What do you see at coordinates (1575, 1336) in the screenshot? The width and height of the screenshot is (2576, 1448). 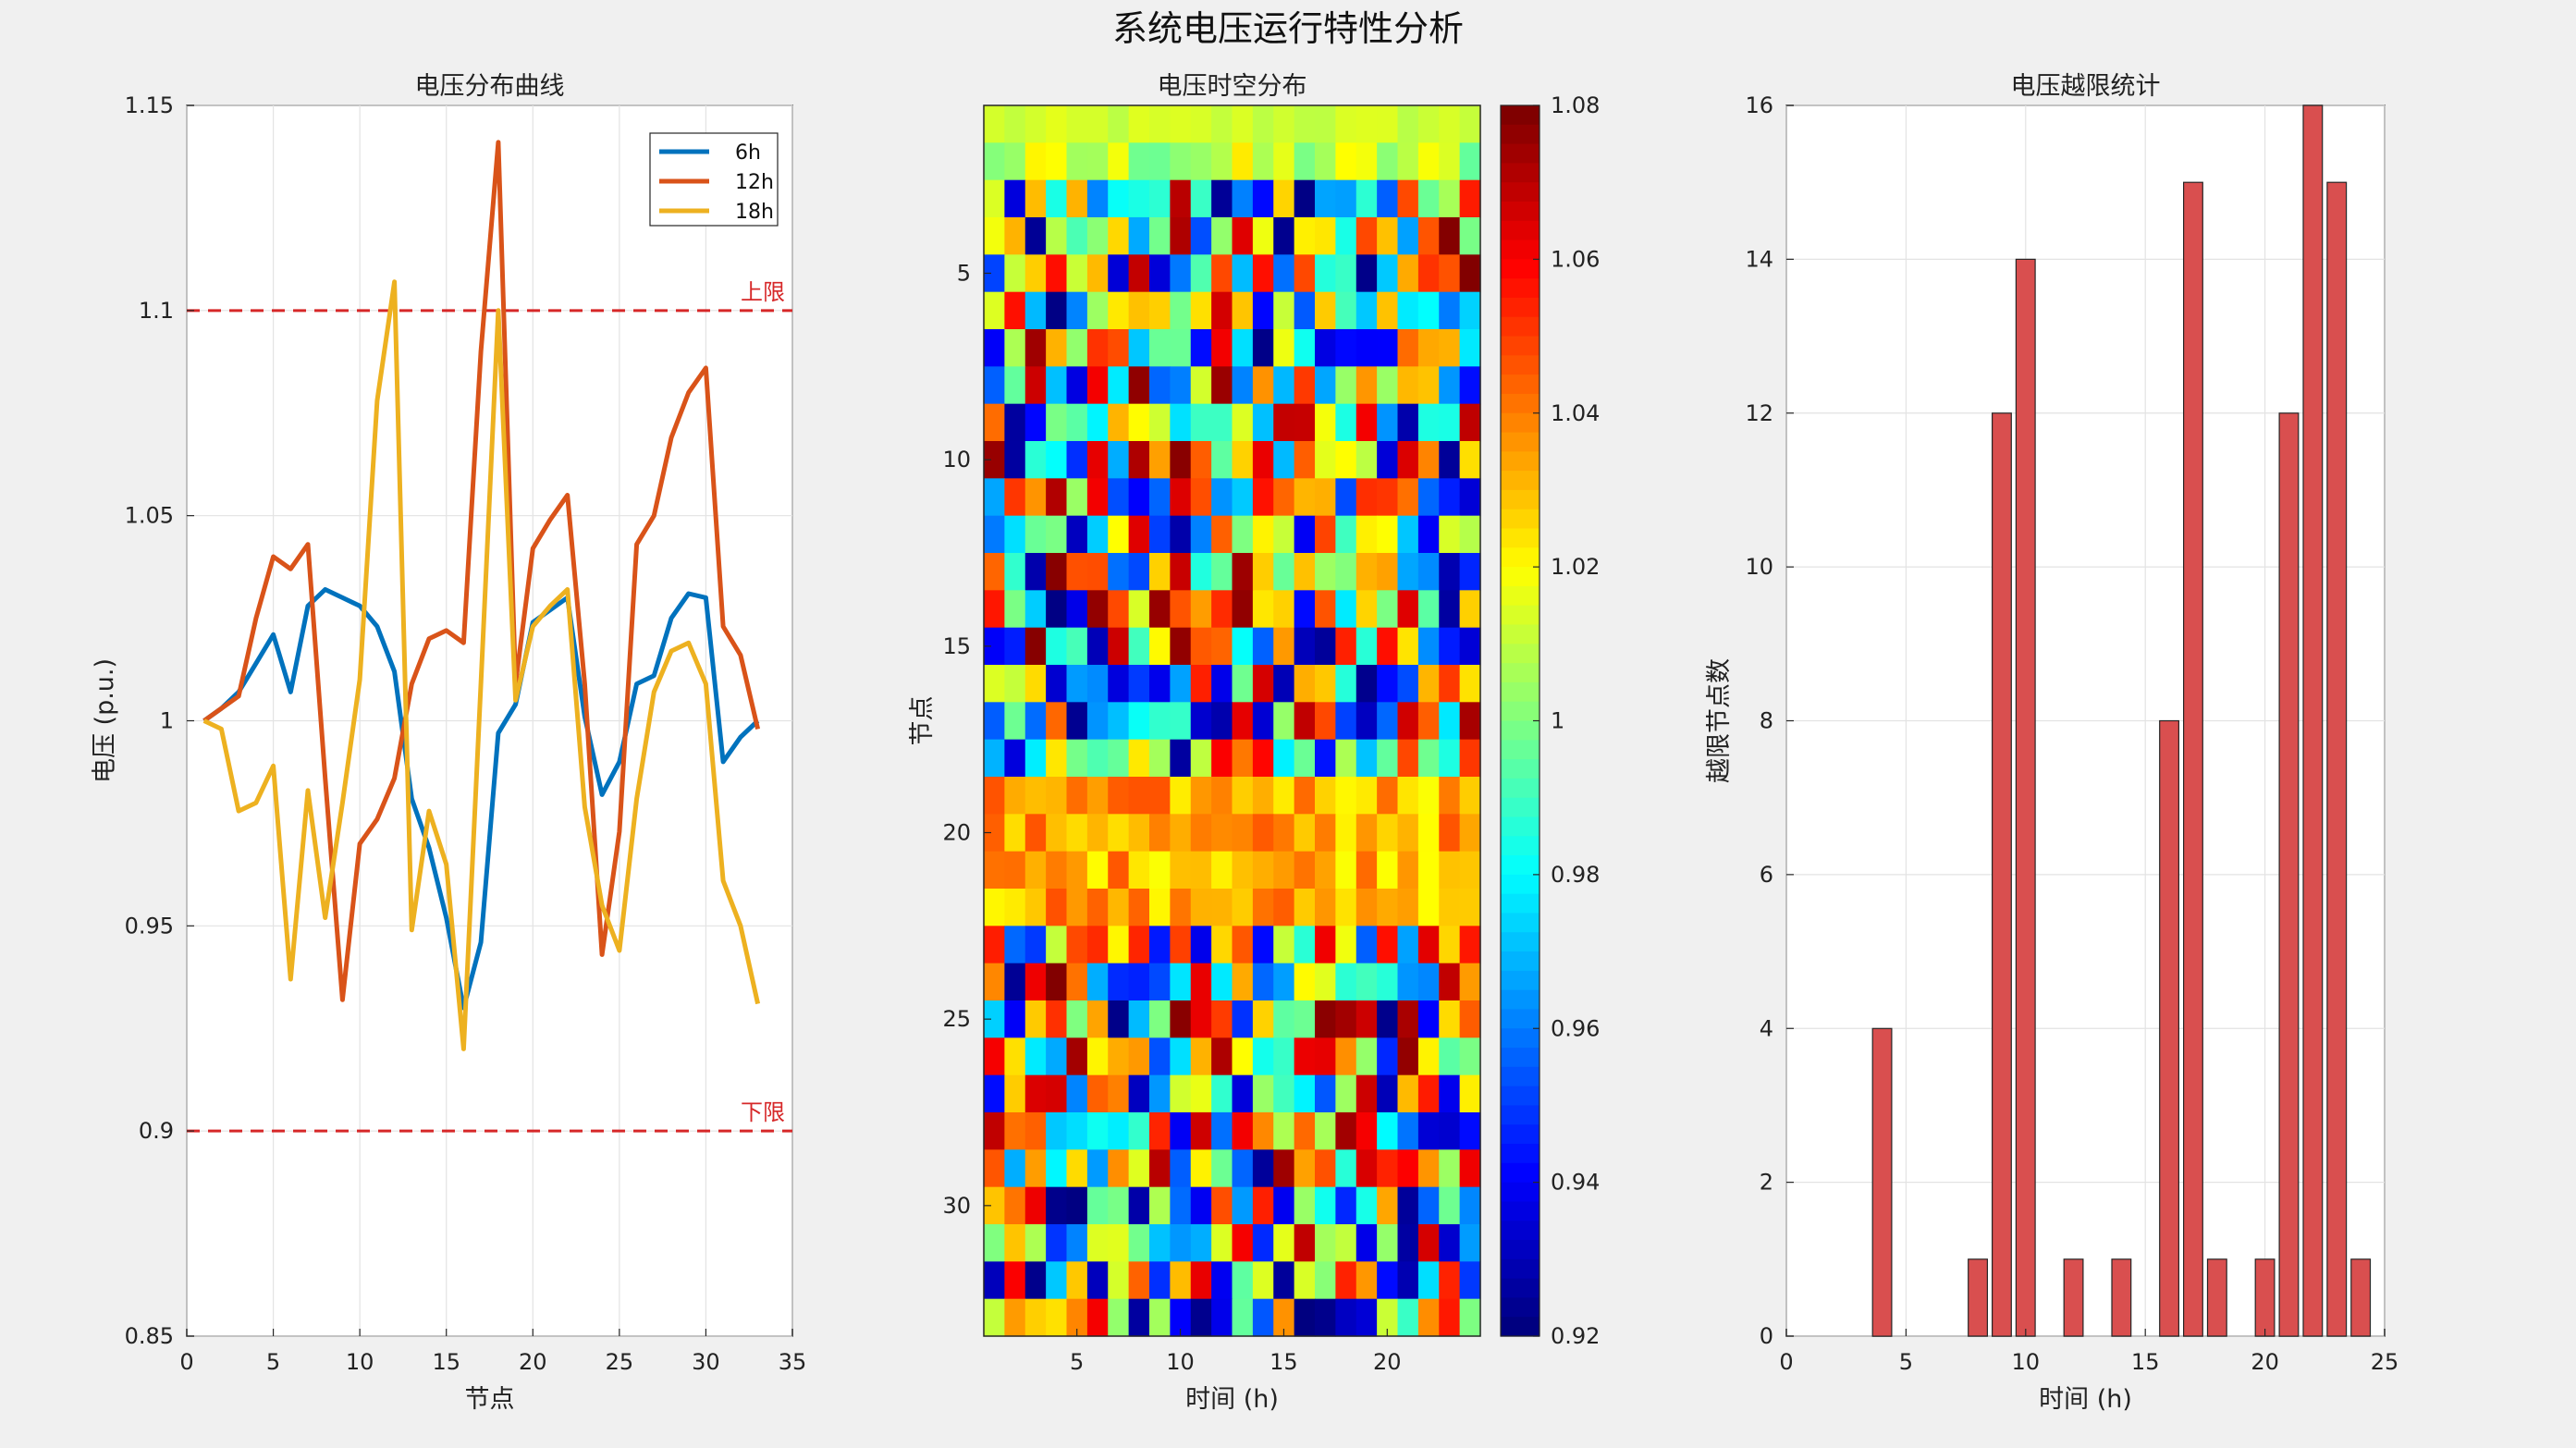 I see `colorbar-tick-label: 0.92` at bounding box center [1575, 1336].